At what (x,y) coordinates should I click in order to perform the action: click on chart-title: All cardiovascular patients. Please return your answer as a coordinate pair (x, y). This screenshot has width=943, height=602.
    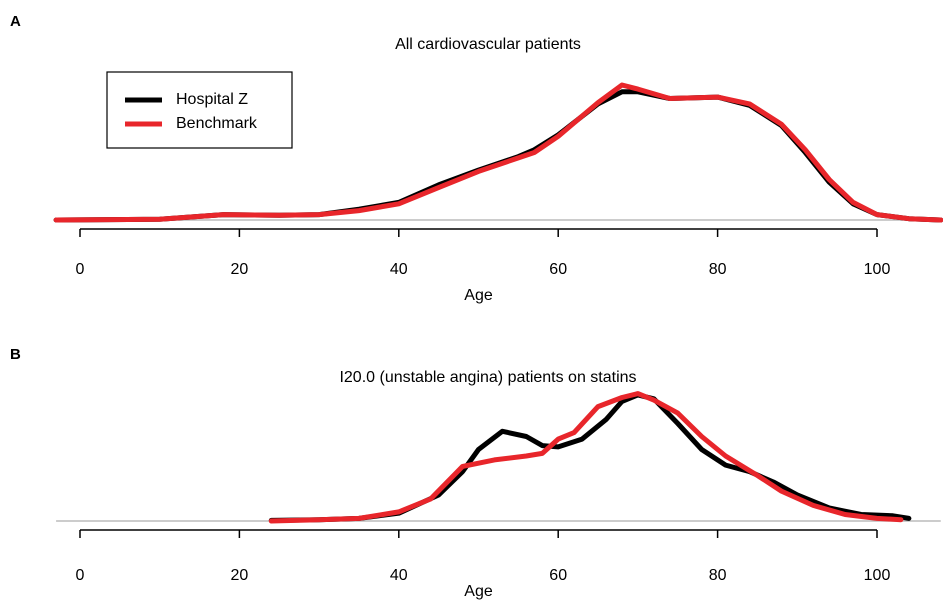
    Looking at the image, I should click on (488, 44).